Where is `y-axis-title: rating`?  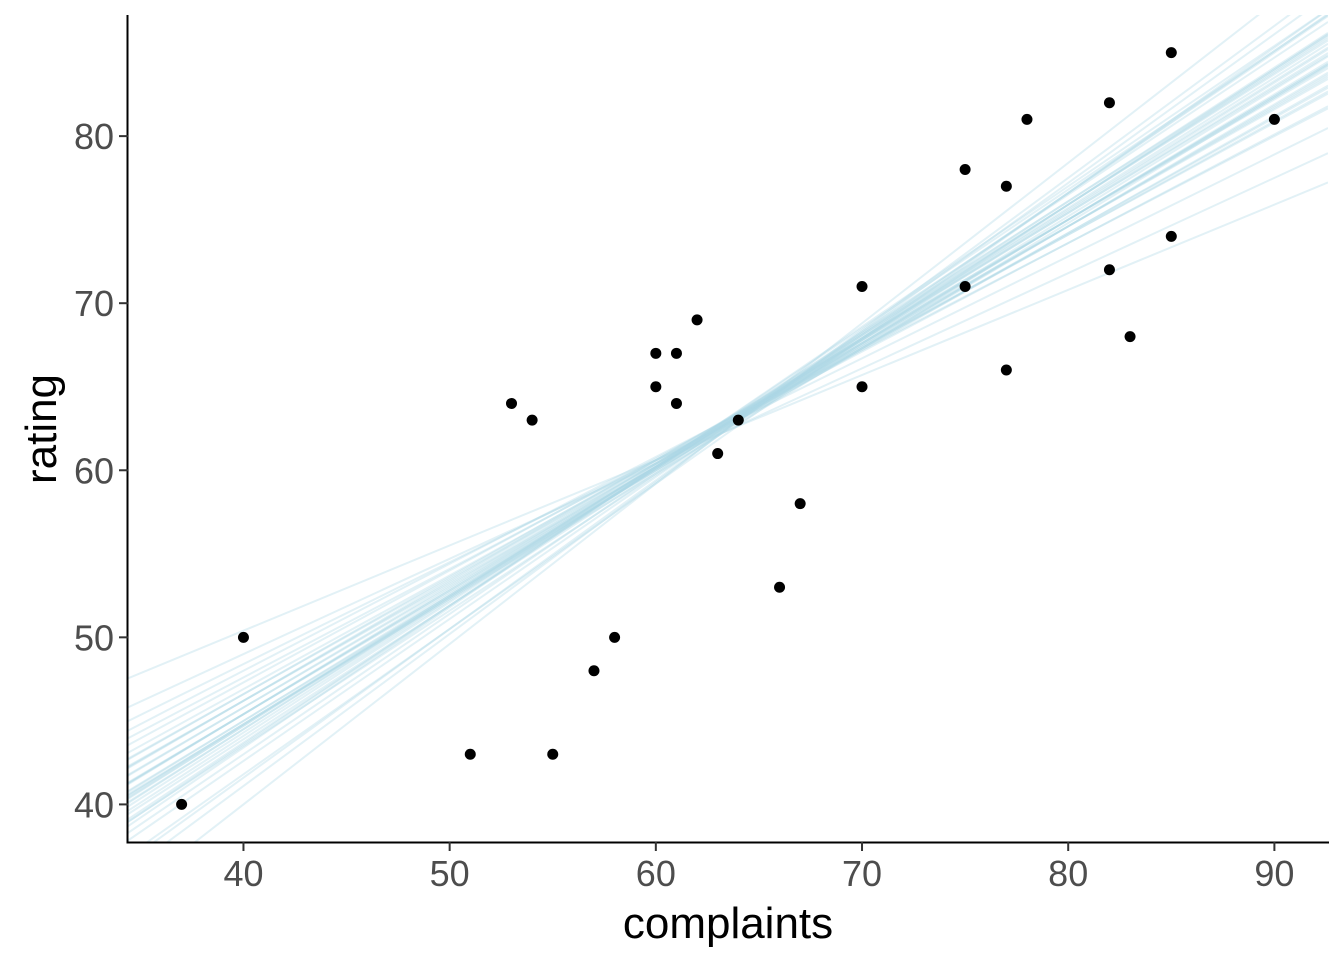
y-axis-title: rating is located at coordinates (41, 429).